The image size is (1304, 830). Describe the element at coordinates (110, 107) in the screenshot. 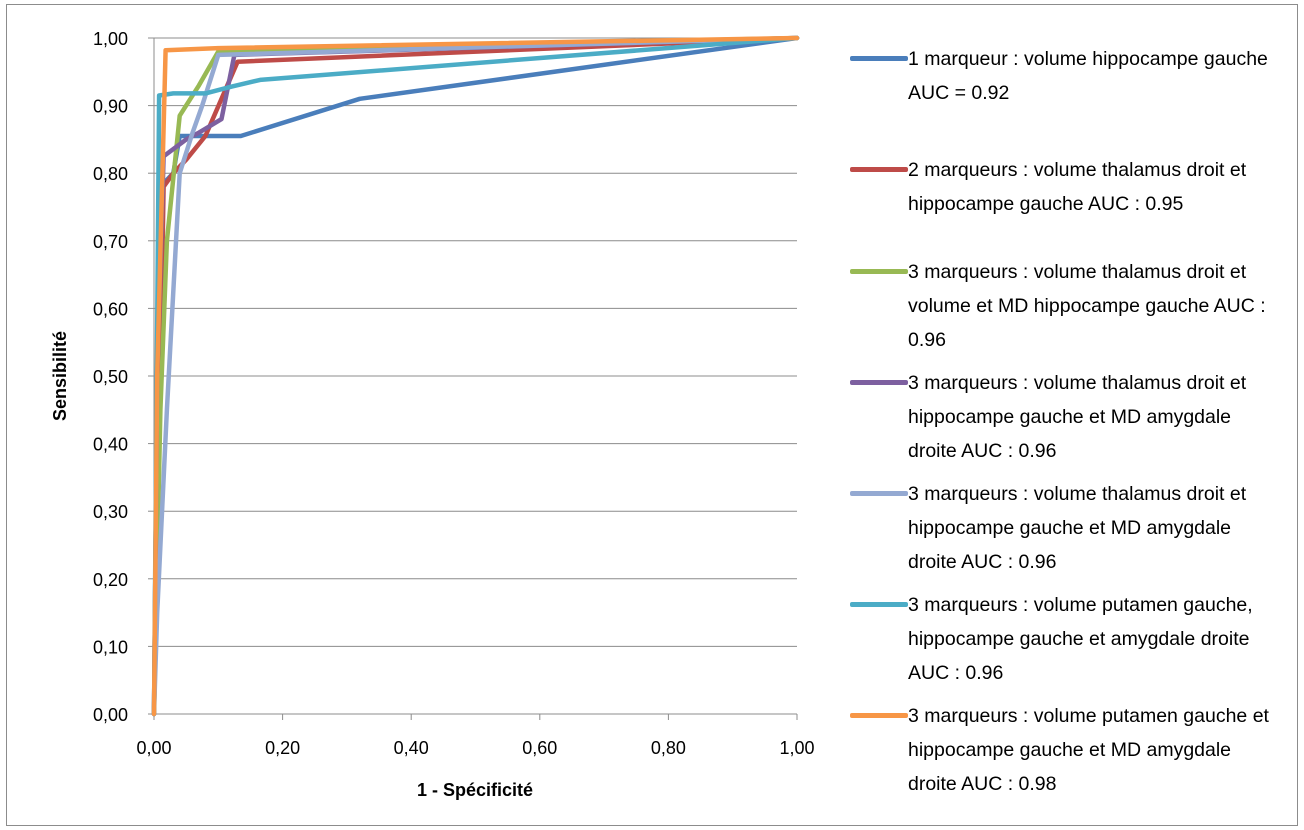

I see `y-tick-label: 0,90` at that location.